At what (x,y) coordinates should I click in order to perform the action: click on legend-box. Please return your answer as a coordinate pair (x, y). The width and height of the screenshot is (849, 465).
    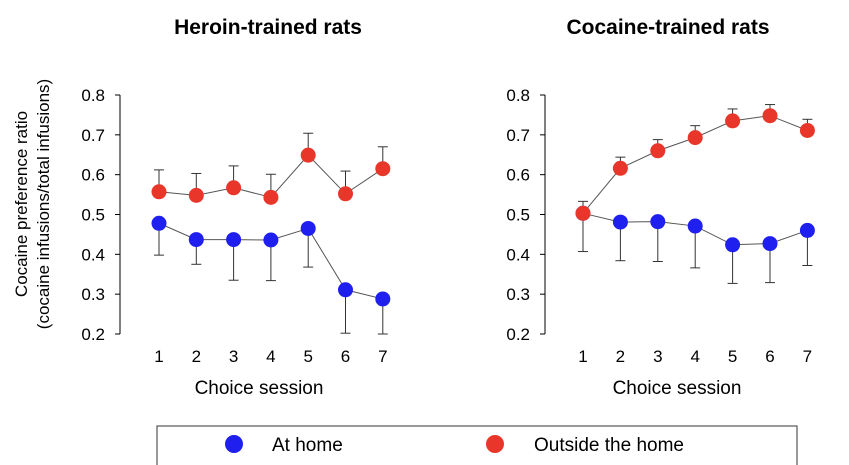
    Looking at the image, I should click on (477, 445).